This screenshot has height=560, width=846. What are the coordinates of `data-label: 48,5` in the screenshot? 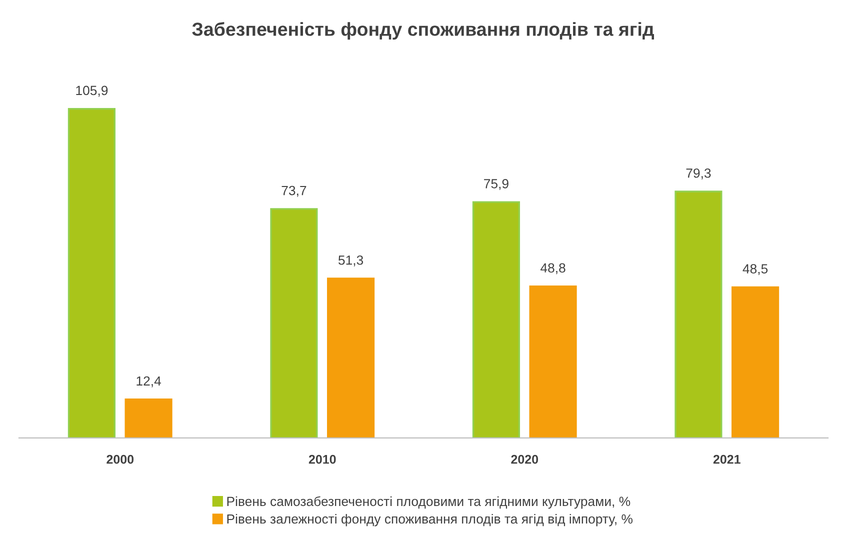 It's located at (755, 270).